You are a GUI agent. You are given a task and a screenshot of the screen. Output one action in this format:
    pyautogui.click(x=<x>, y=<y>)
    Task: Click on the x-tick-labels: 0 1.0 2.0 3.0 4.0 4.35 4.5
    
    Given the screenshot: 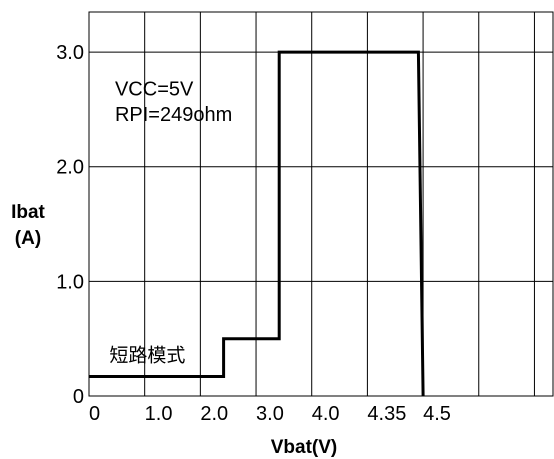 What is the action you would take?
    pyautogui.click(x=270, y=414)
    